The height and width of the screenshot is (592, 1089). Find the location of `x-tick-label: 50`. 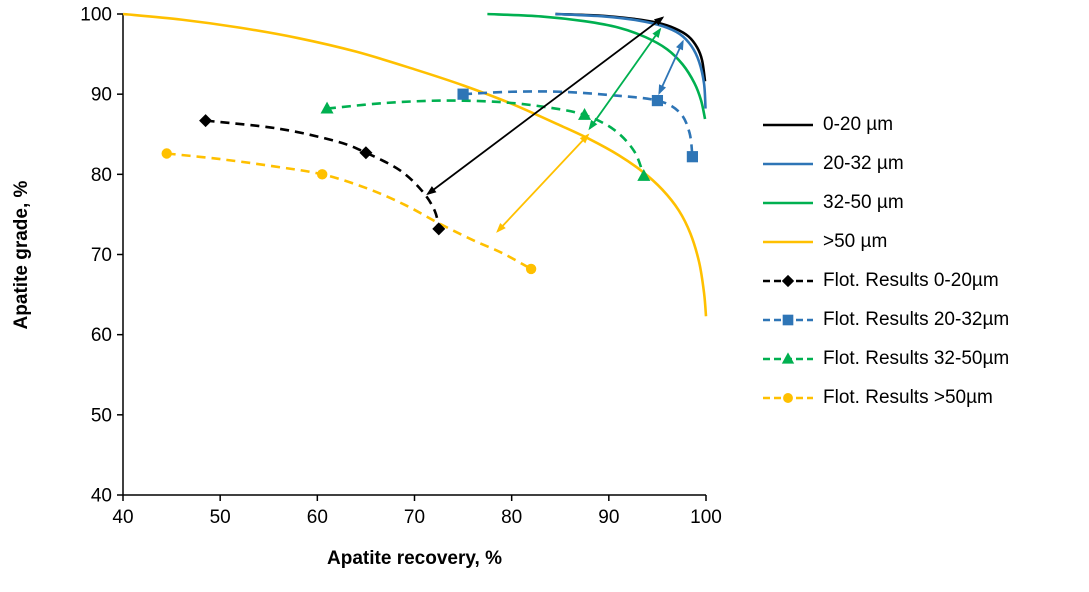

x-tick-label: 50 is located at coordinates (220, 517).